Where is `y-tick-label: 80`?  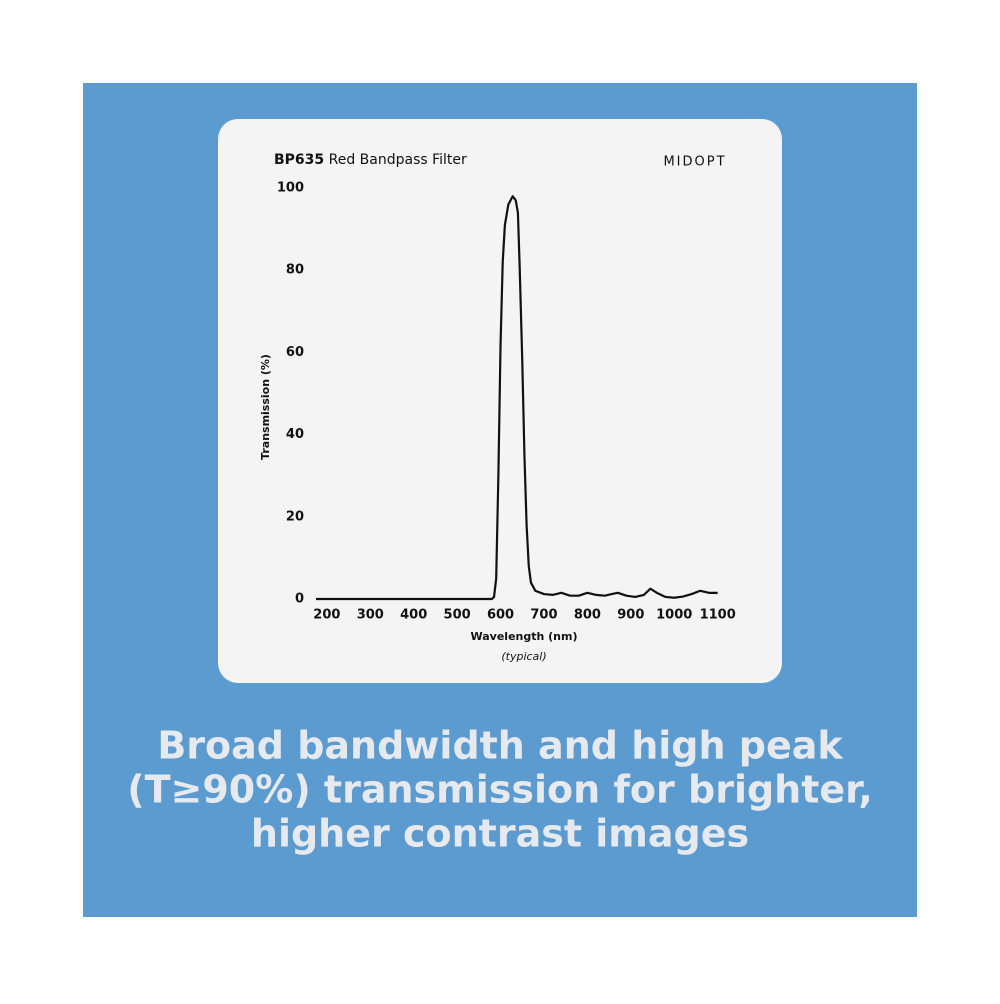
y-tick-label: 80 is located at coordinates (295, 270).